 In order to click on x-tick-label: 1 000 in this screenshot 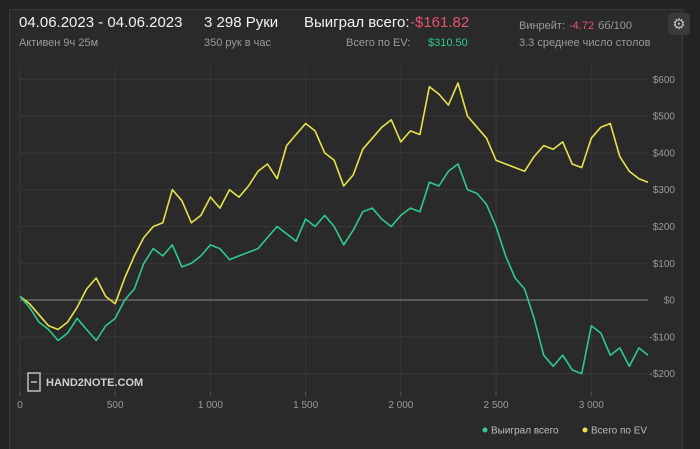, I will do `click(210, 405)`.